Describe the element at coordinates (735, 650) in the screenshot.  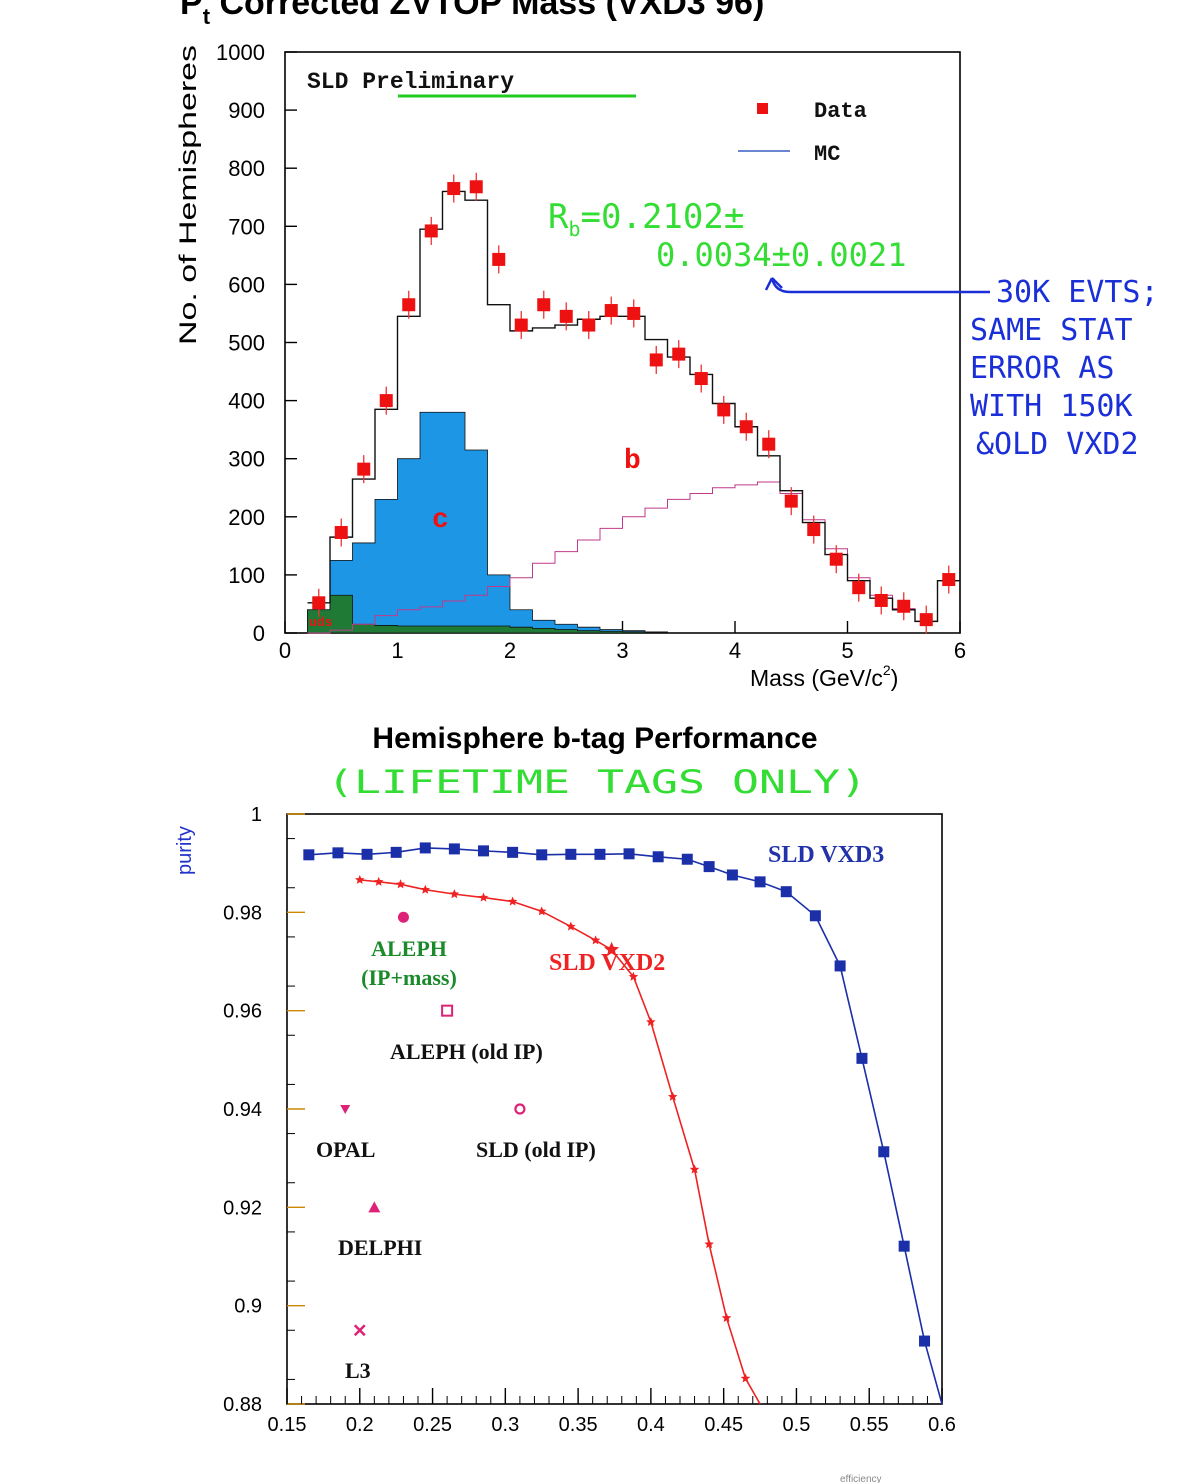
I see `x-tick-label: 4` at that location.